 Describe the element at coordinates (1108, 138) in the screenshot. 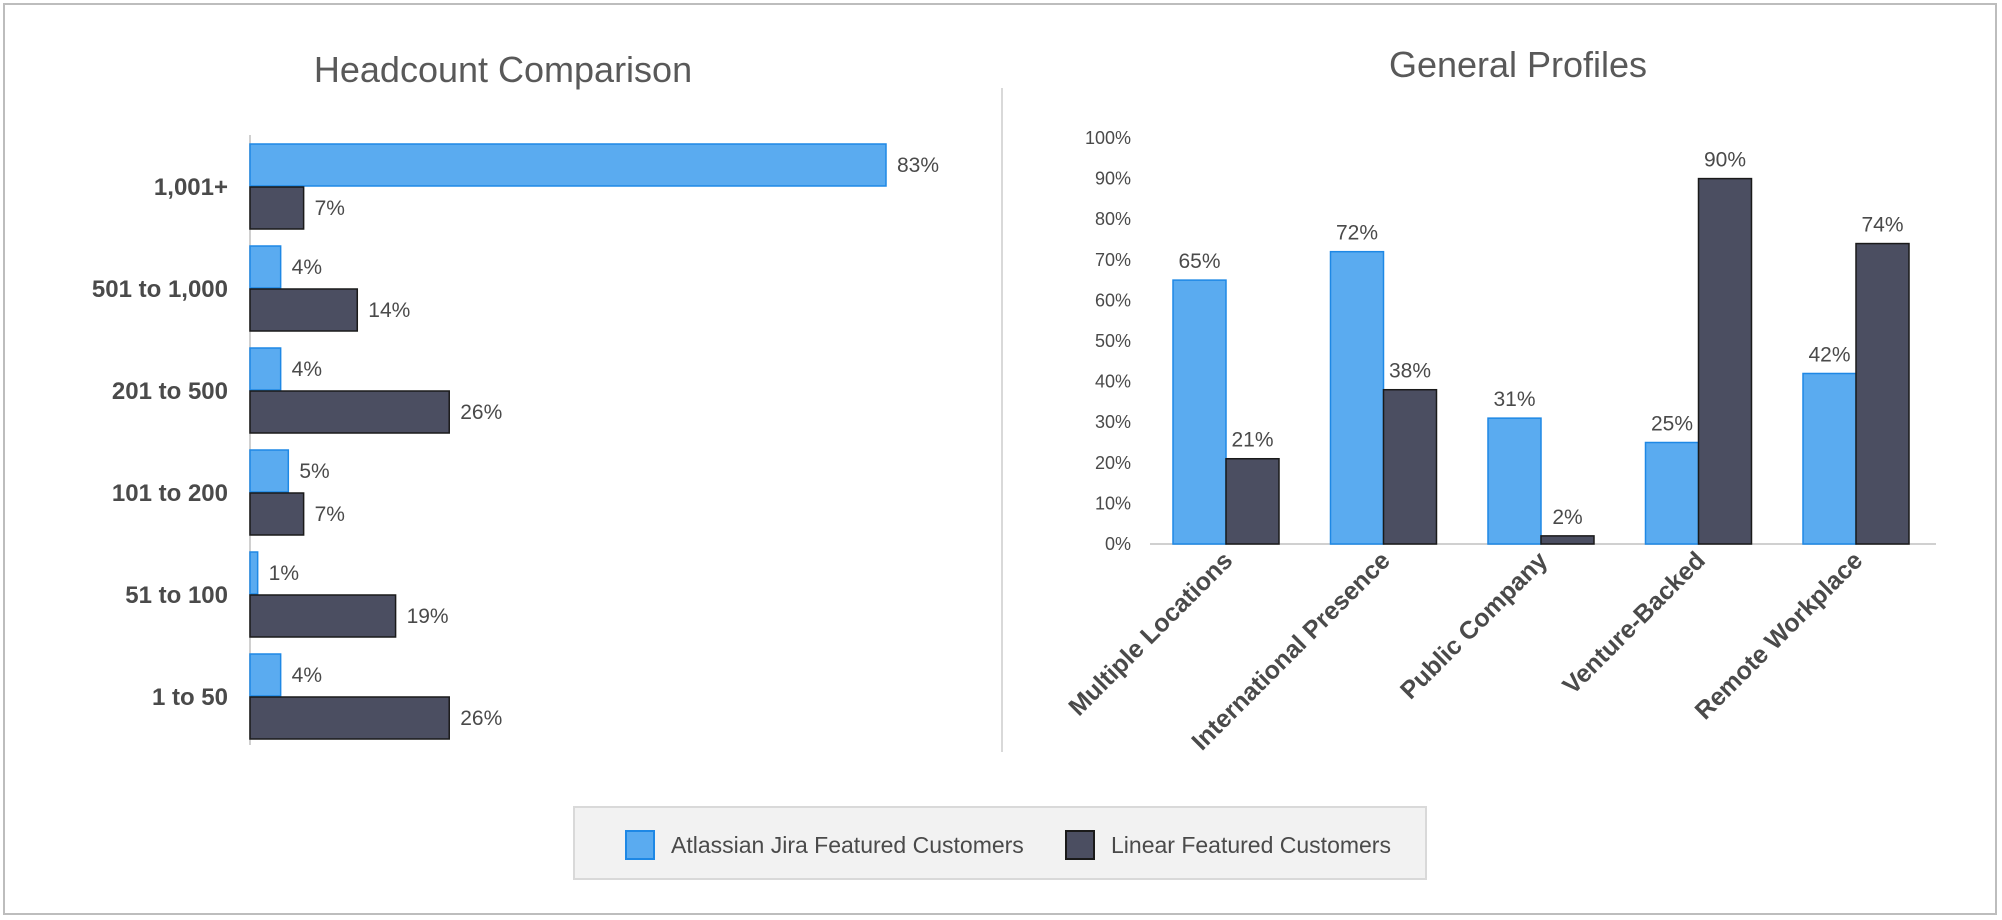

I see `profiles-y-tick-label: 100%` at that location.